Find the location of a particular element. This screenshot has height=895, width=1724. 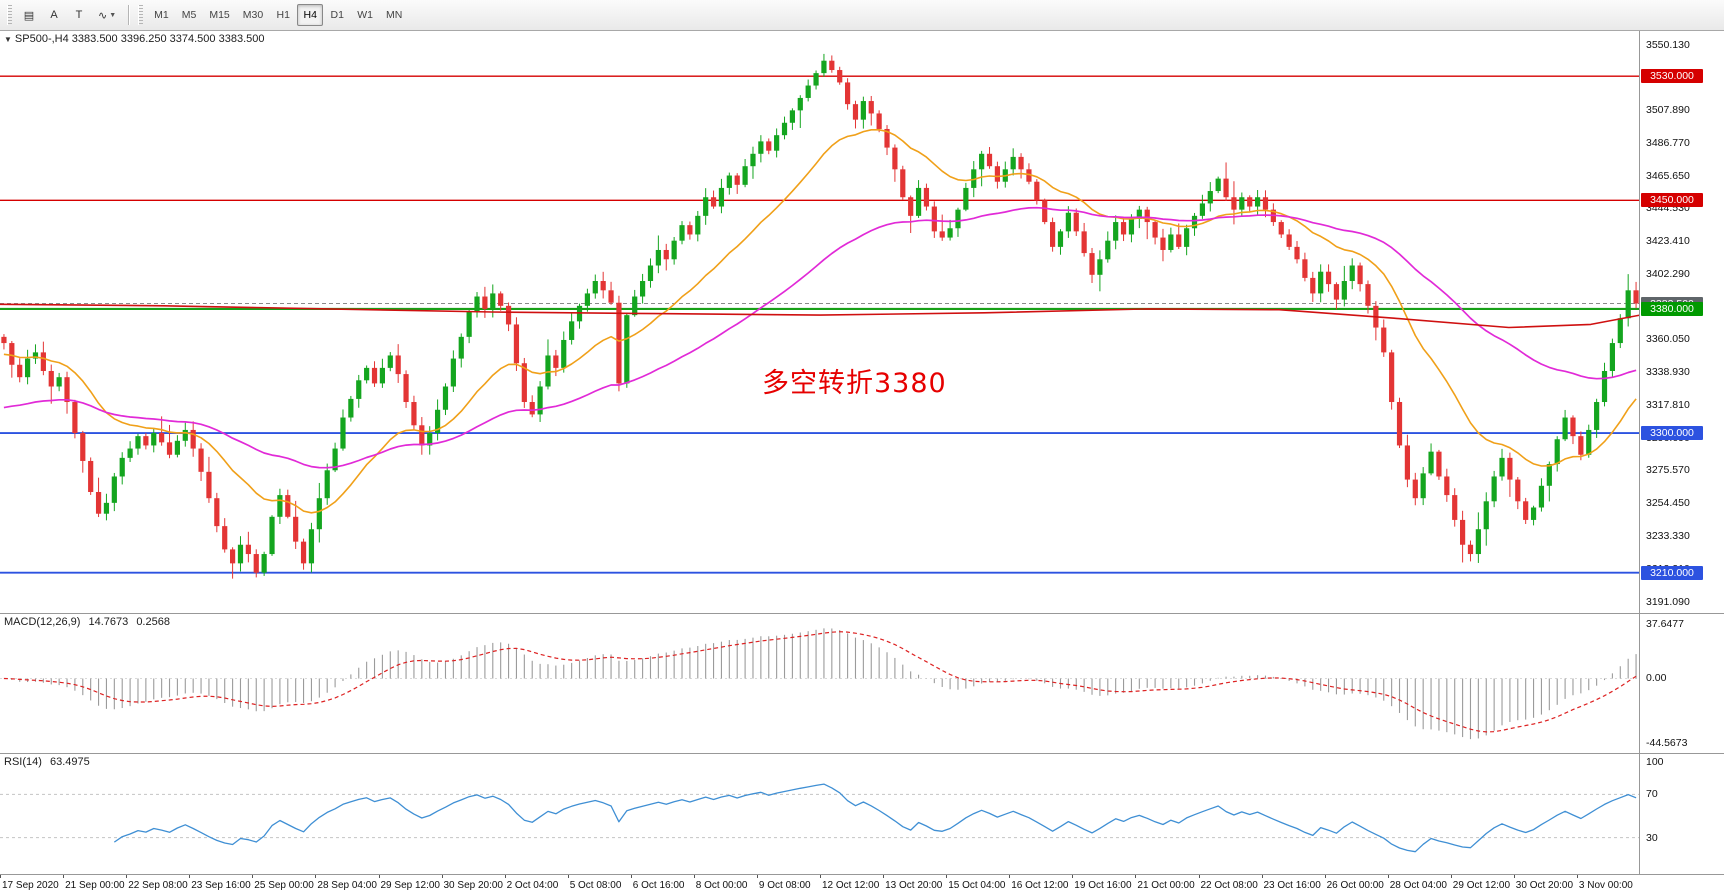

timeframe-button-d1: D1 is located at coordinates (337, 15).